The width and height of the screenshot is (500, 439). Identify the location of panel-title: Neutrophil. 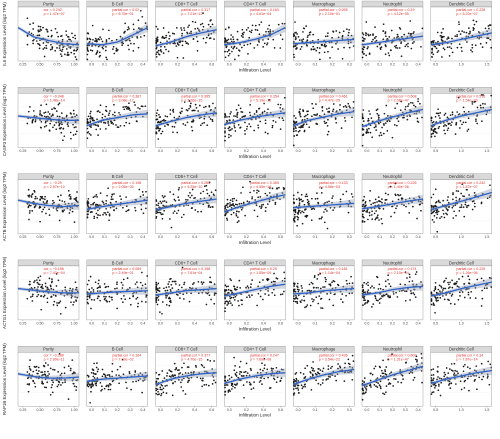
(392, 349).